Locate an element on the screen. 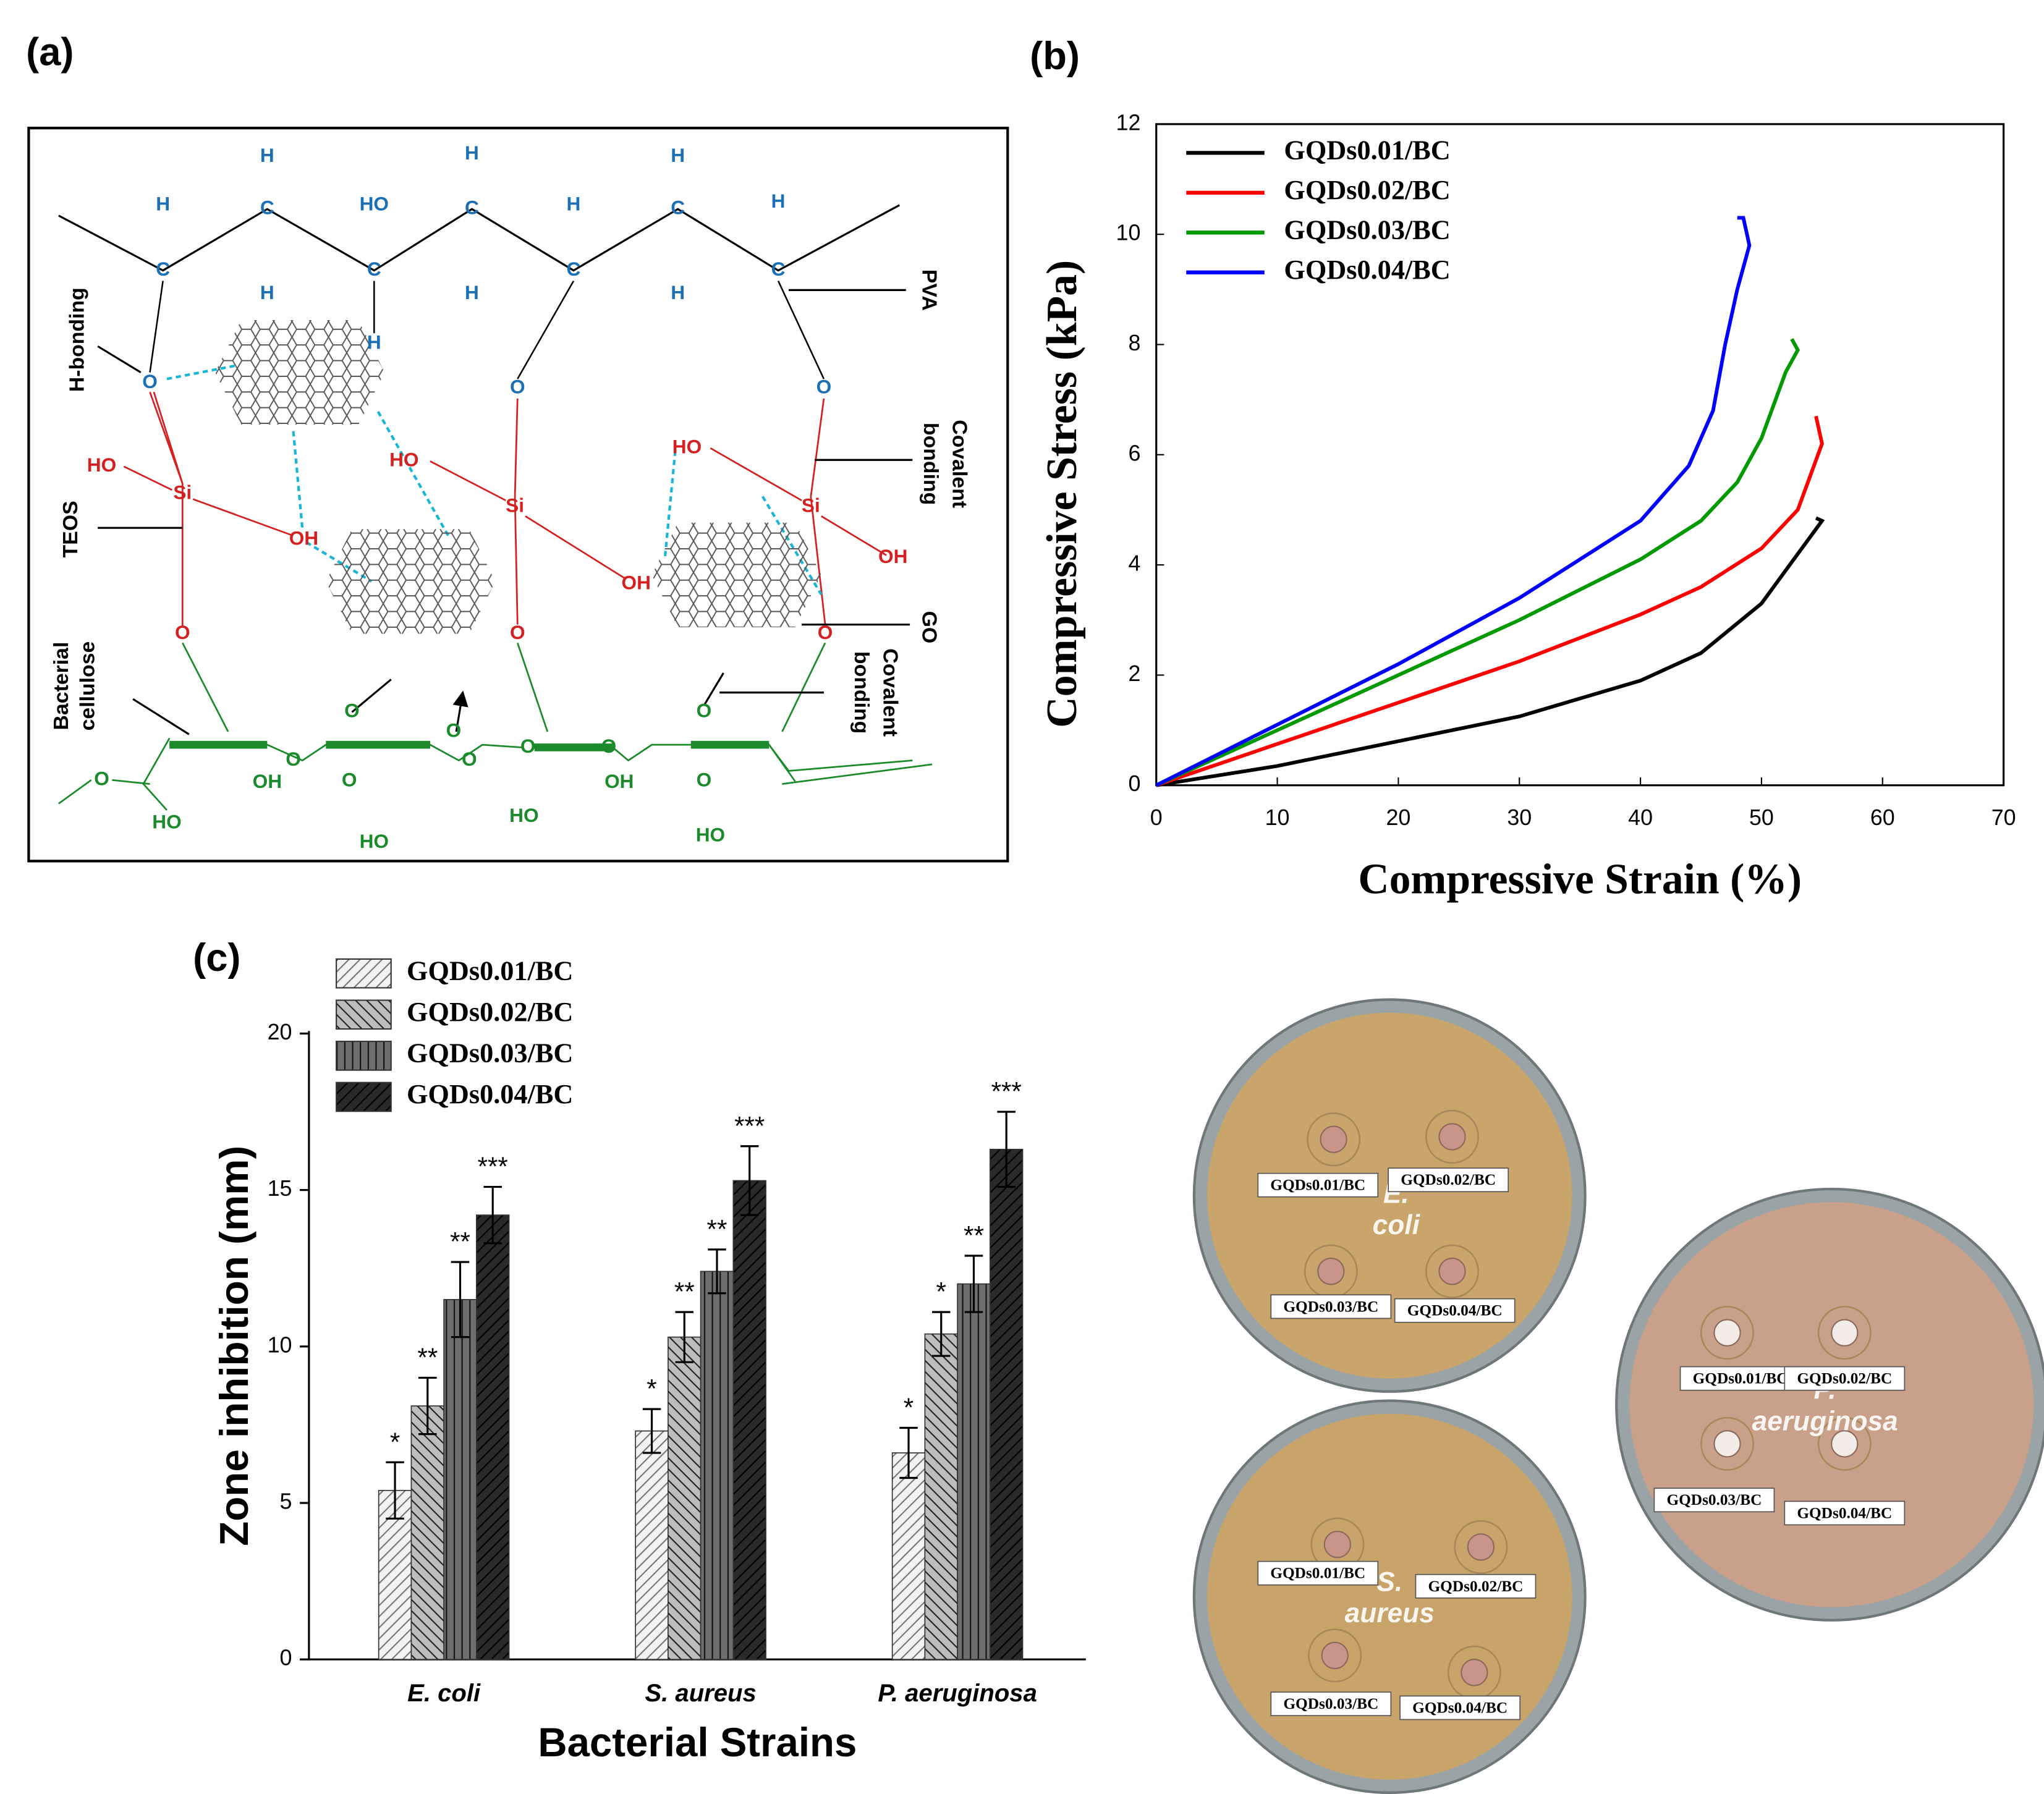  y-axis-label: Zone inhibition (mm) is located at coordinates (234, 1346).